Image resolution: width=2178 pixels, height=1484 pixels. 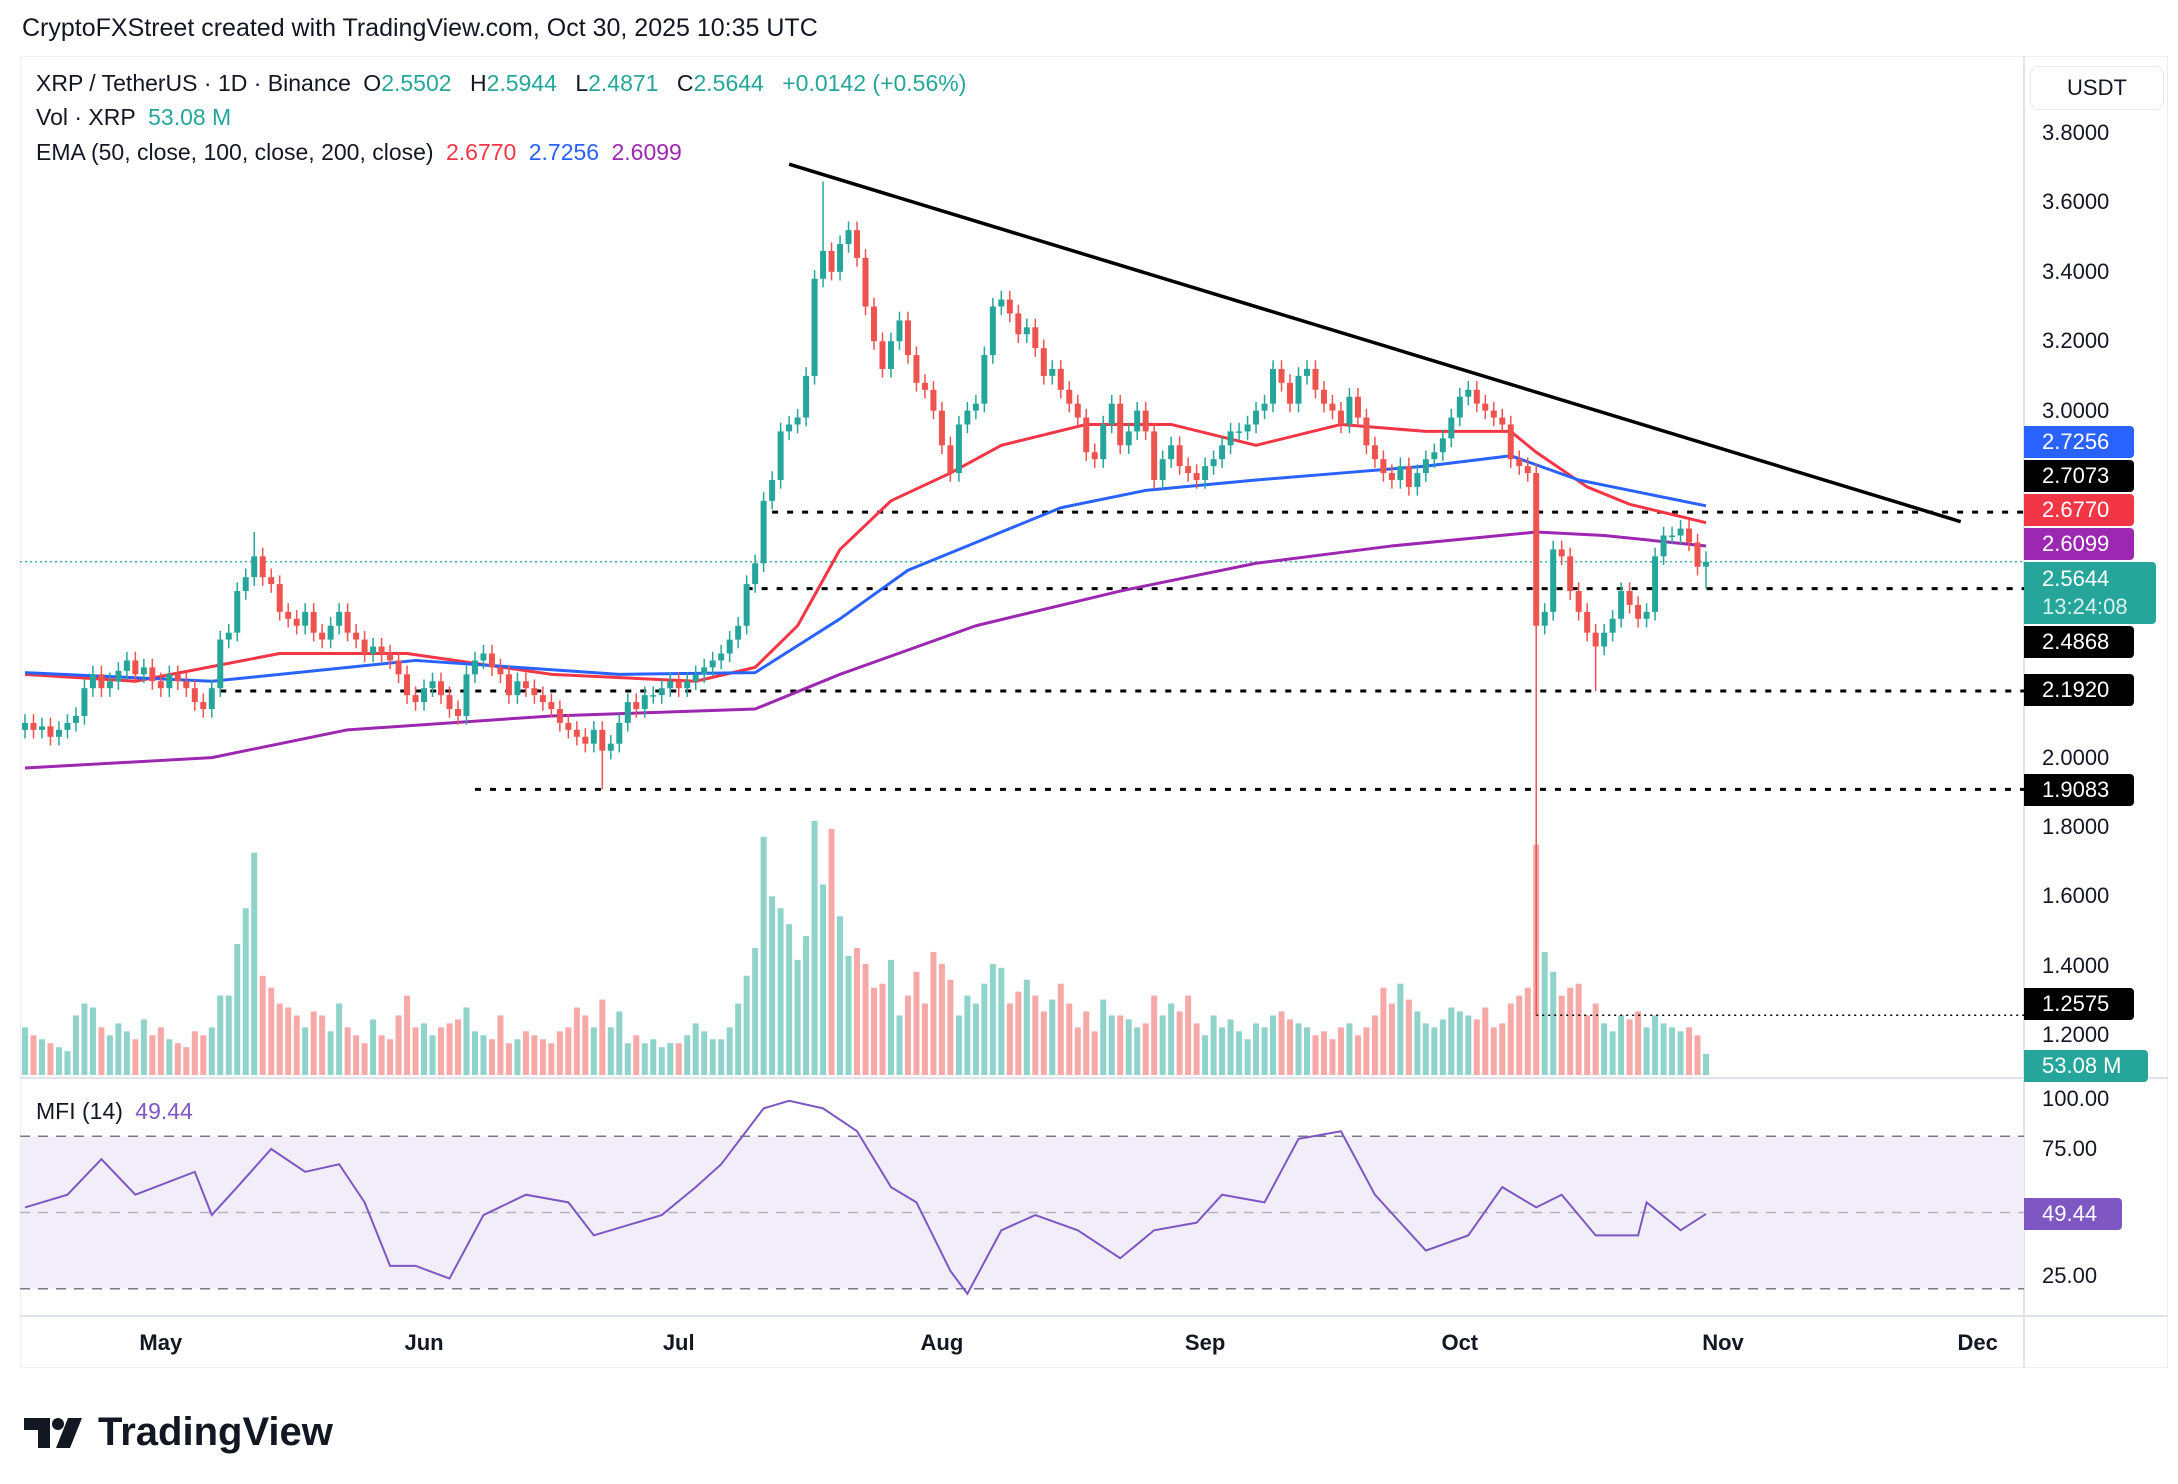 I want to click on mfi-legend: MFI (14) 49.44, so click(x=117, y=1111).